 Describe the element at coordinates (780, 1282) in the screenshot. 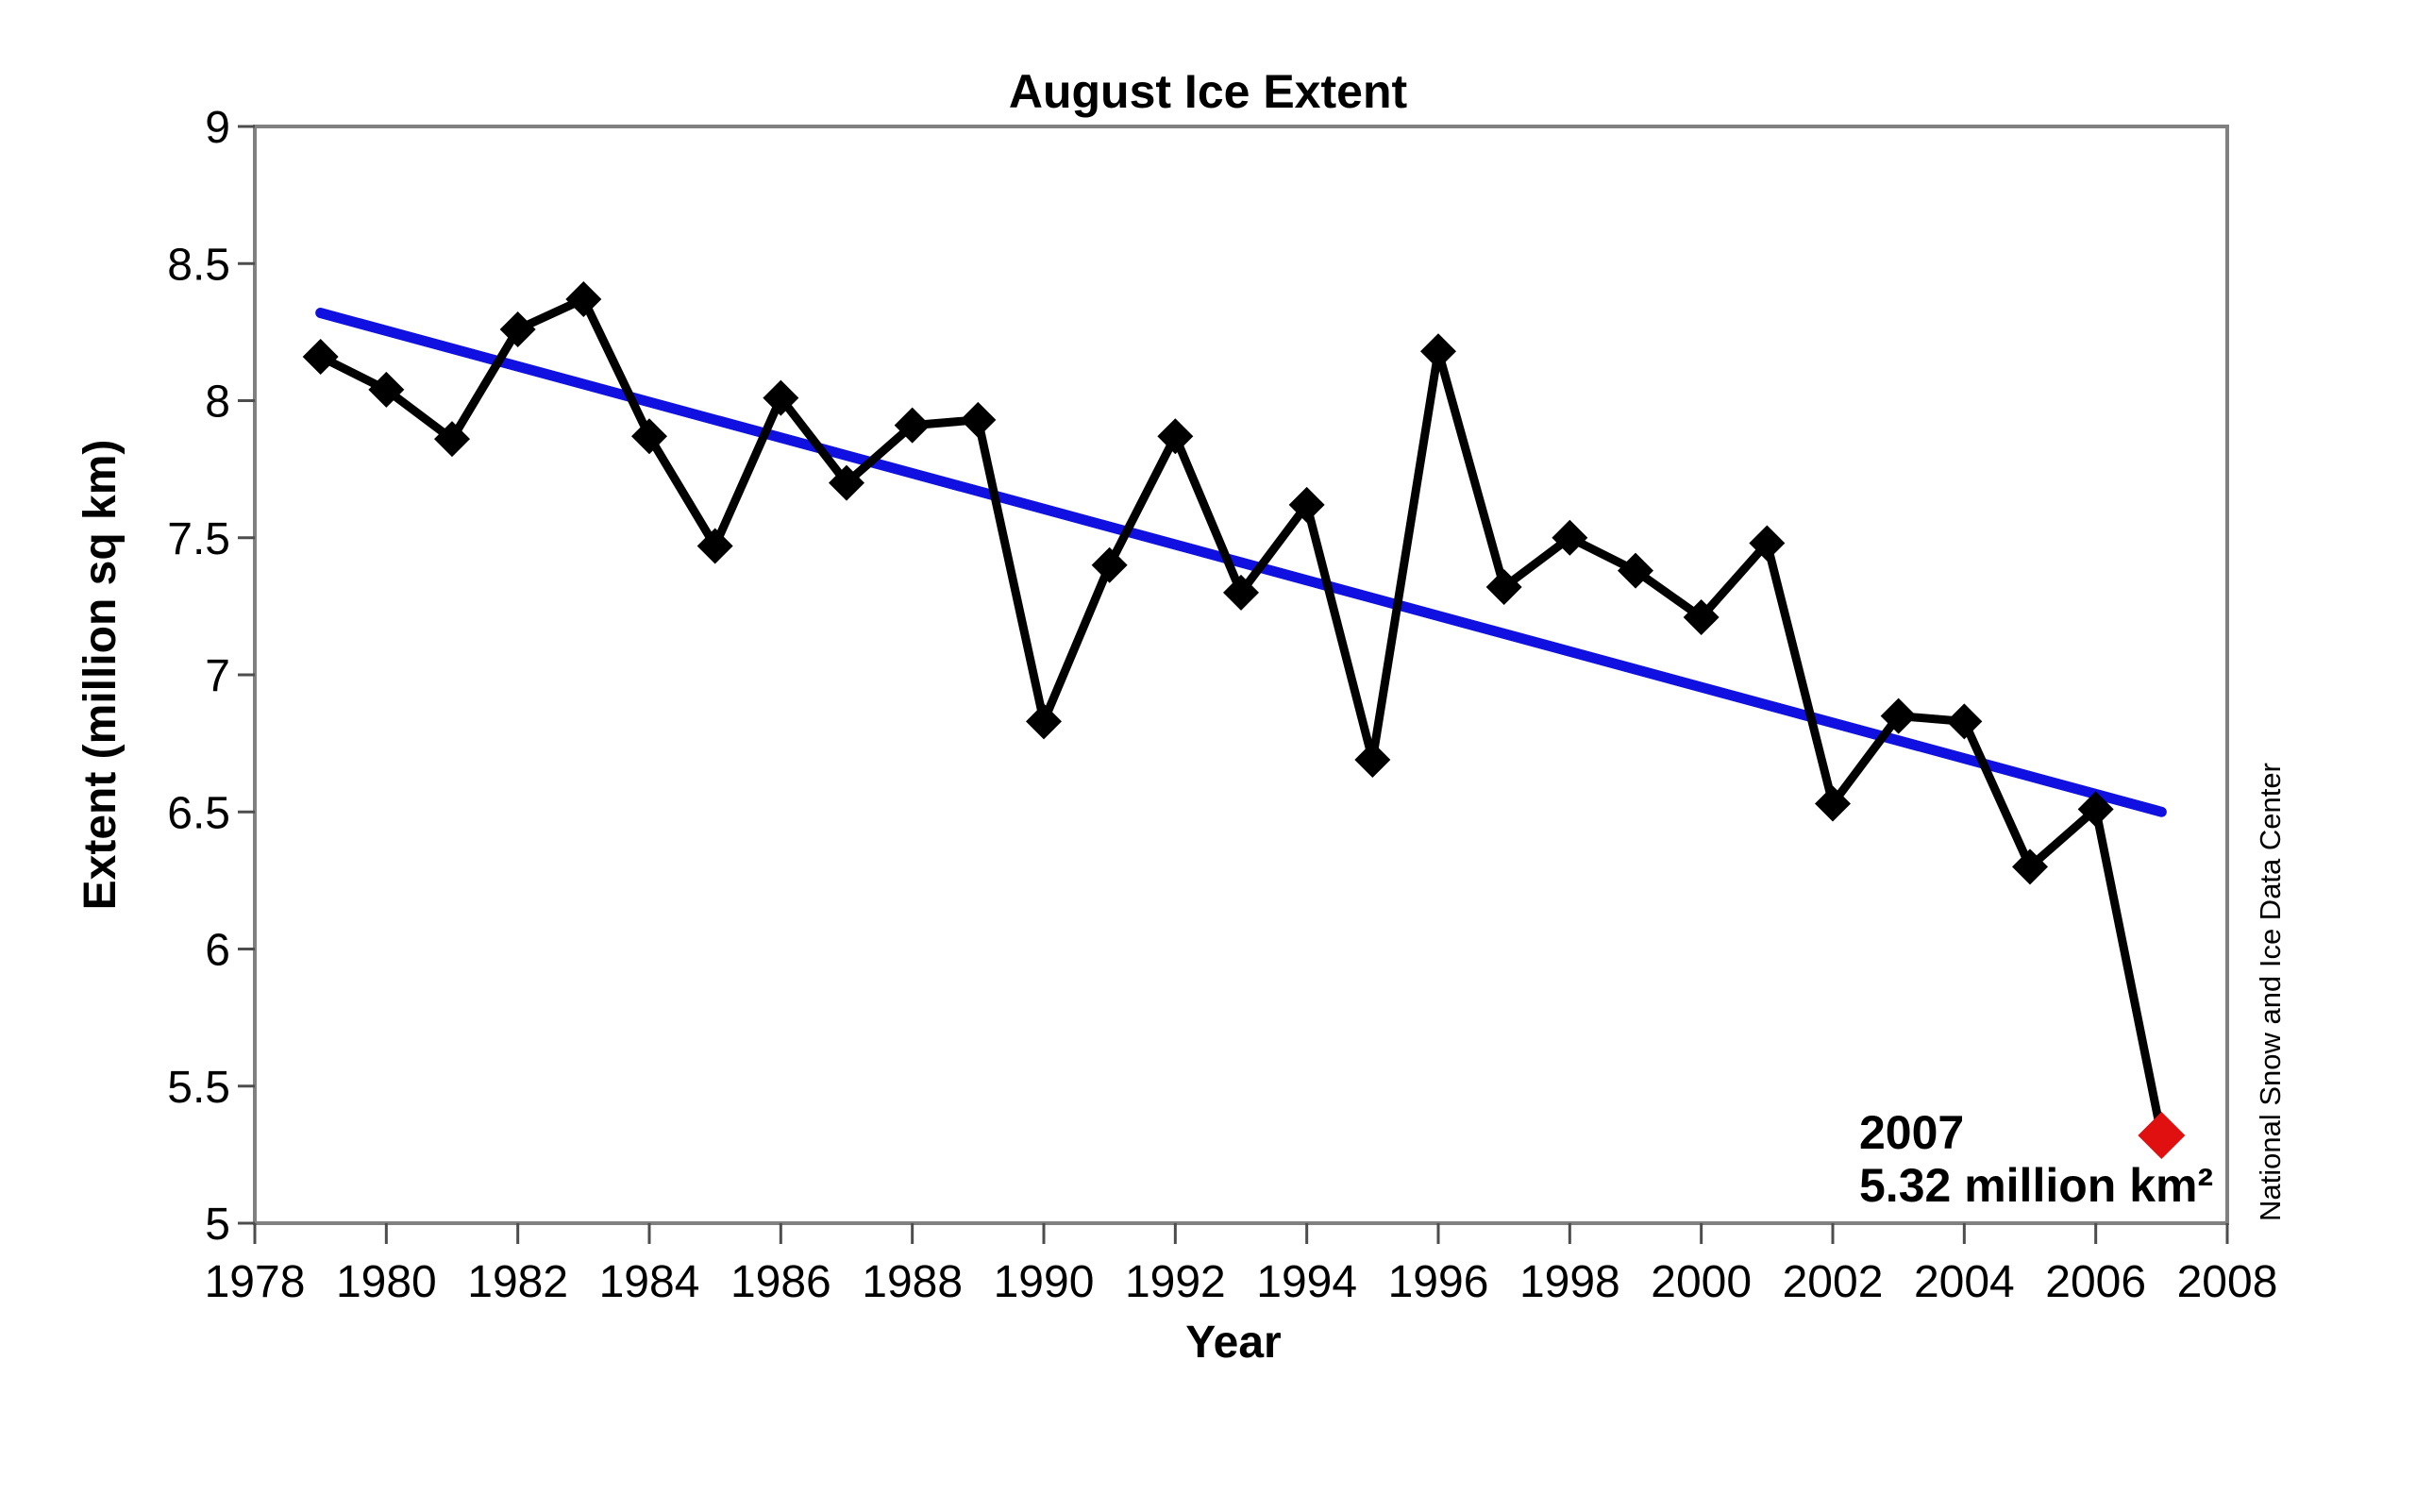

I see `x-tick-label: 1986` at that location.